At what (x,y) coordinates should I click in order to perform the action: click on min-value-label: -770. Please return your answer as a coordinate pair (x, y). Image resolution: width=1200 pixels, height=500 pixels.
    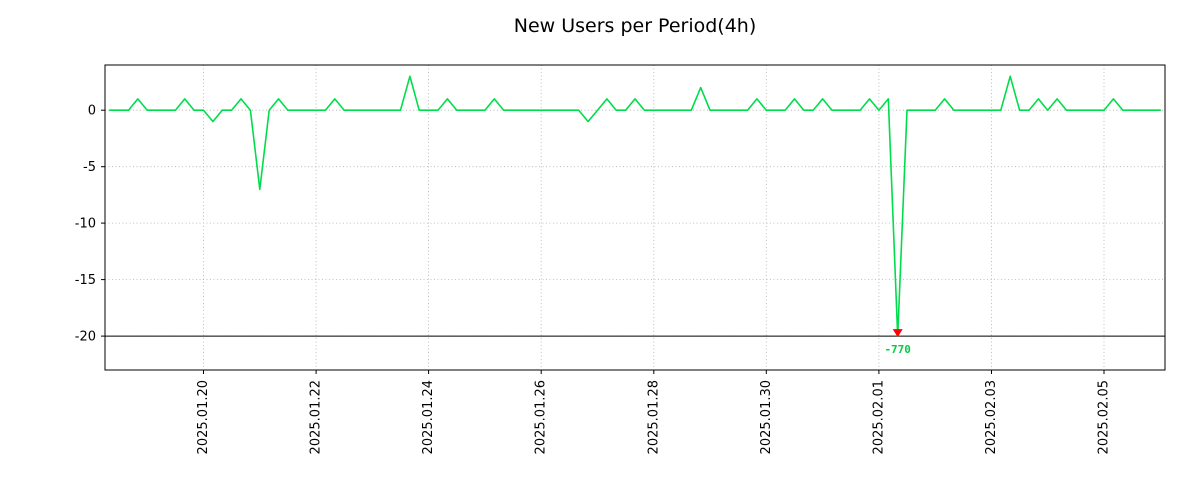
    Looking at the image, I should click on (897, 349).